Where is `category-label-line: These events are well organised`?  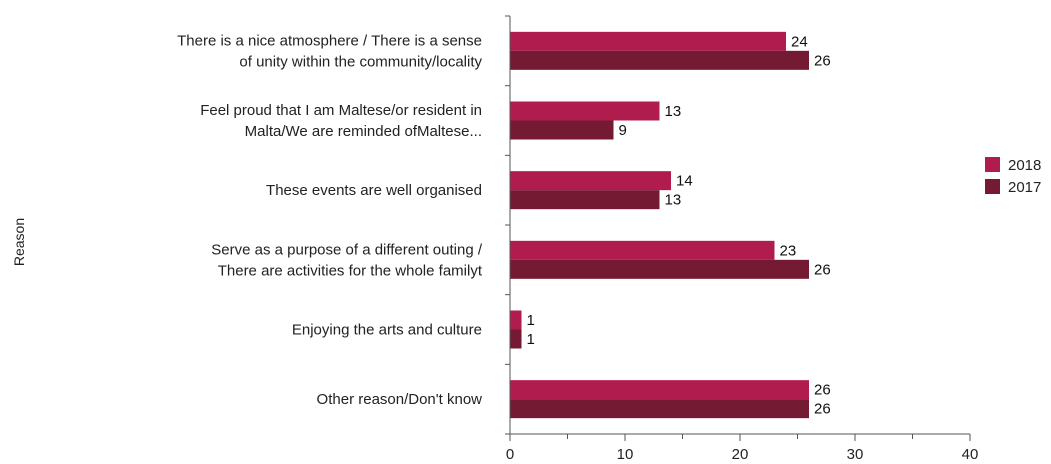 category-label-line: These events are well organised is located at coordinates (374, 190).